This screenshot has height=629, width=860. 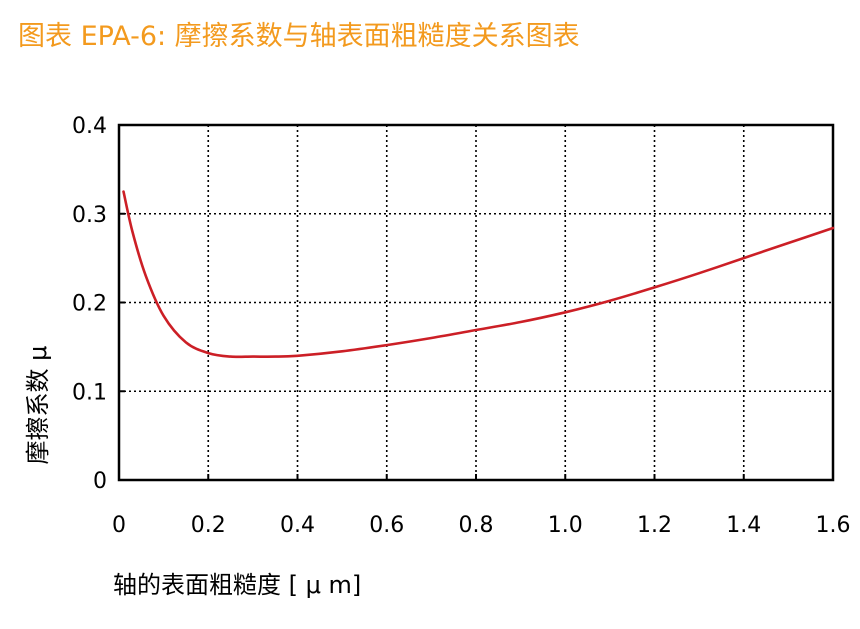 What do you see at coordinates (208, 525) in the screenshot?
I see `x-tick-label: 0.2` at bounding box center [208, 525].